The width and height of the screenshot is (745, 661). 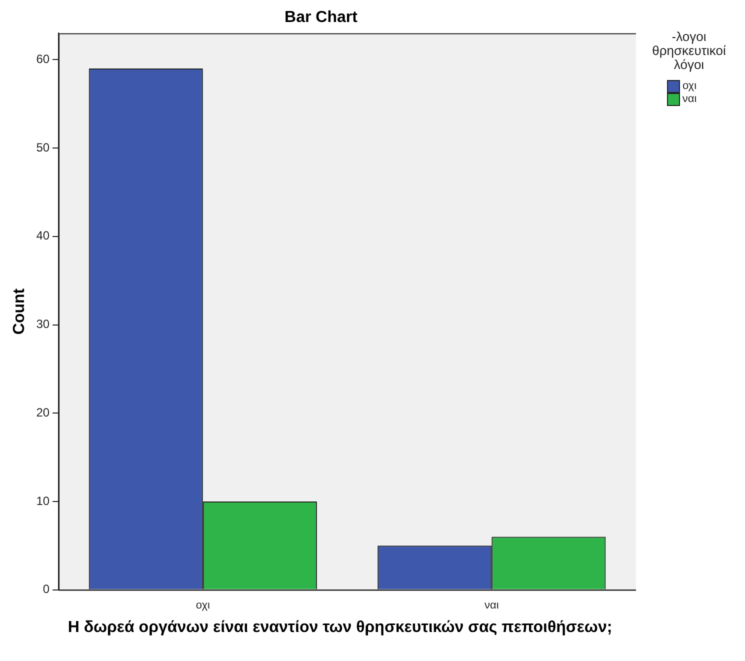 I want to click on y-tick-label: 40, so click(x=43, y=235).